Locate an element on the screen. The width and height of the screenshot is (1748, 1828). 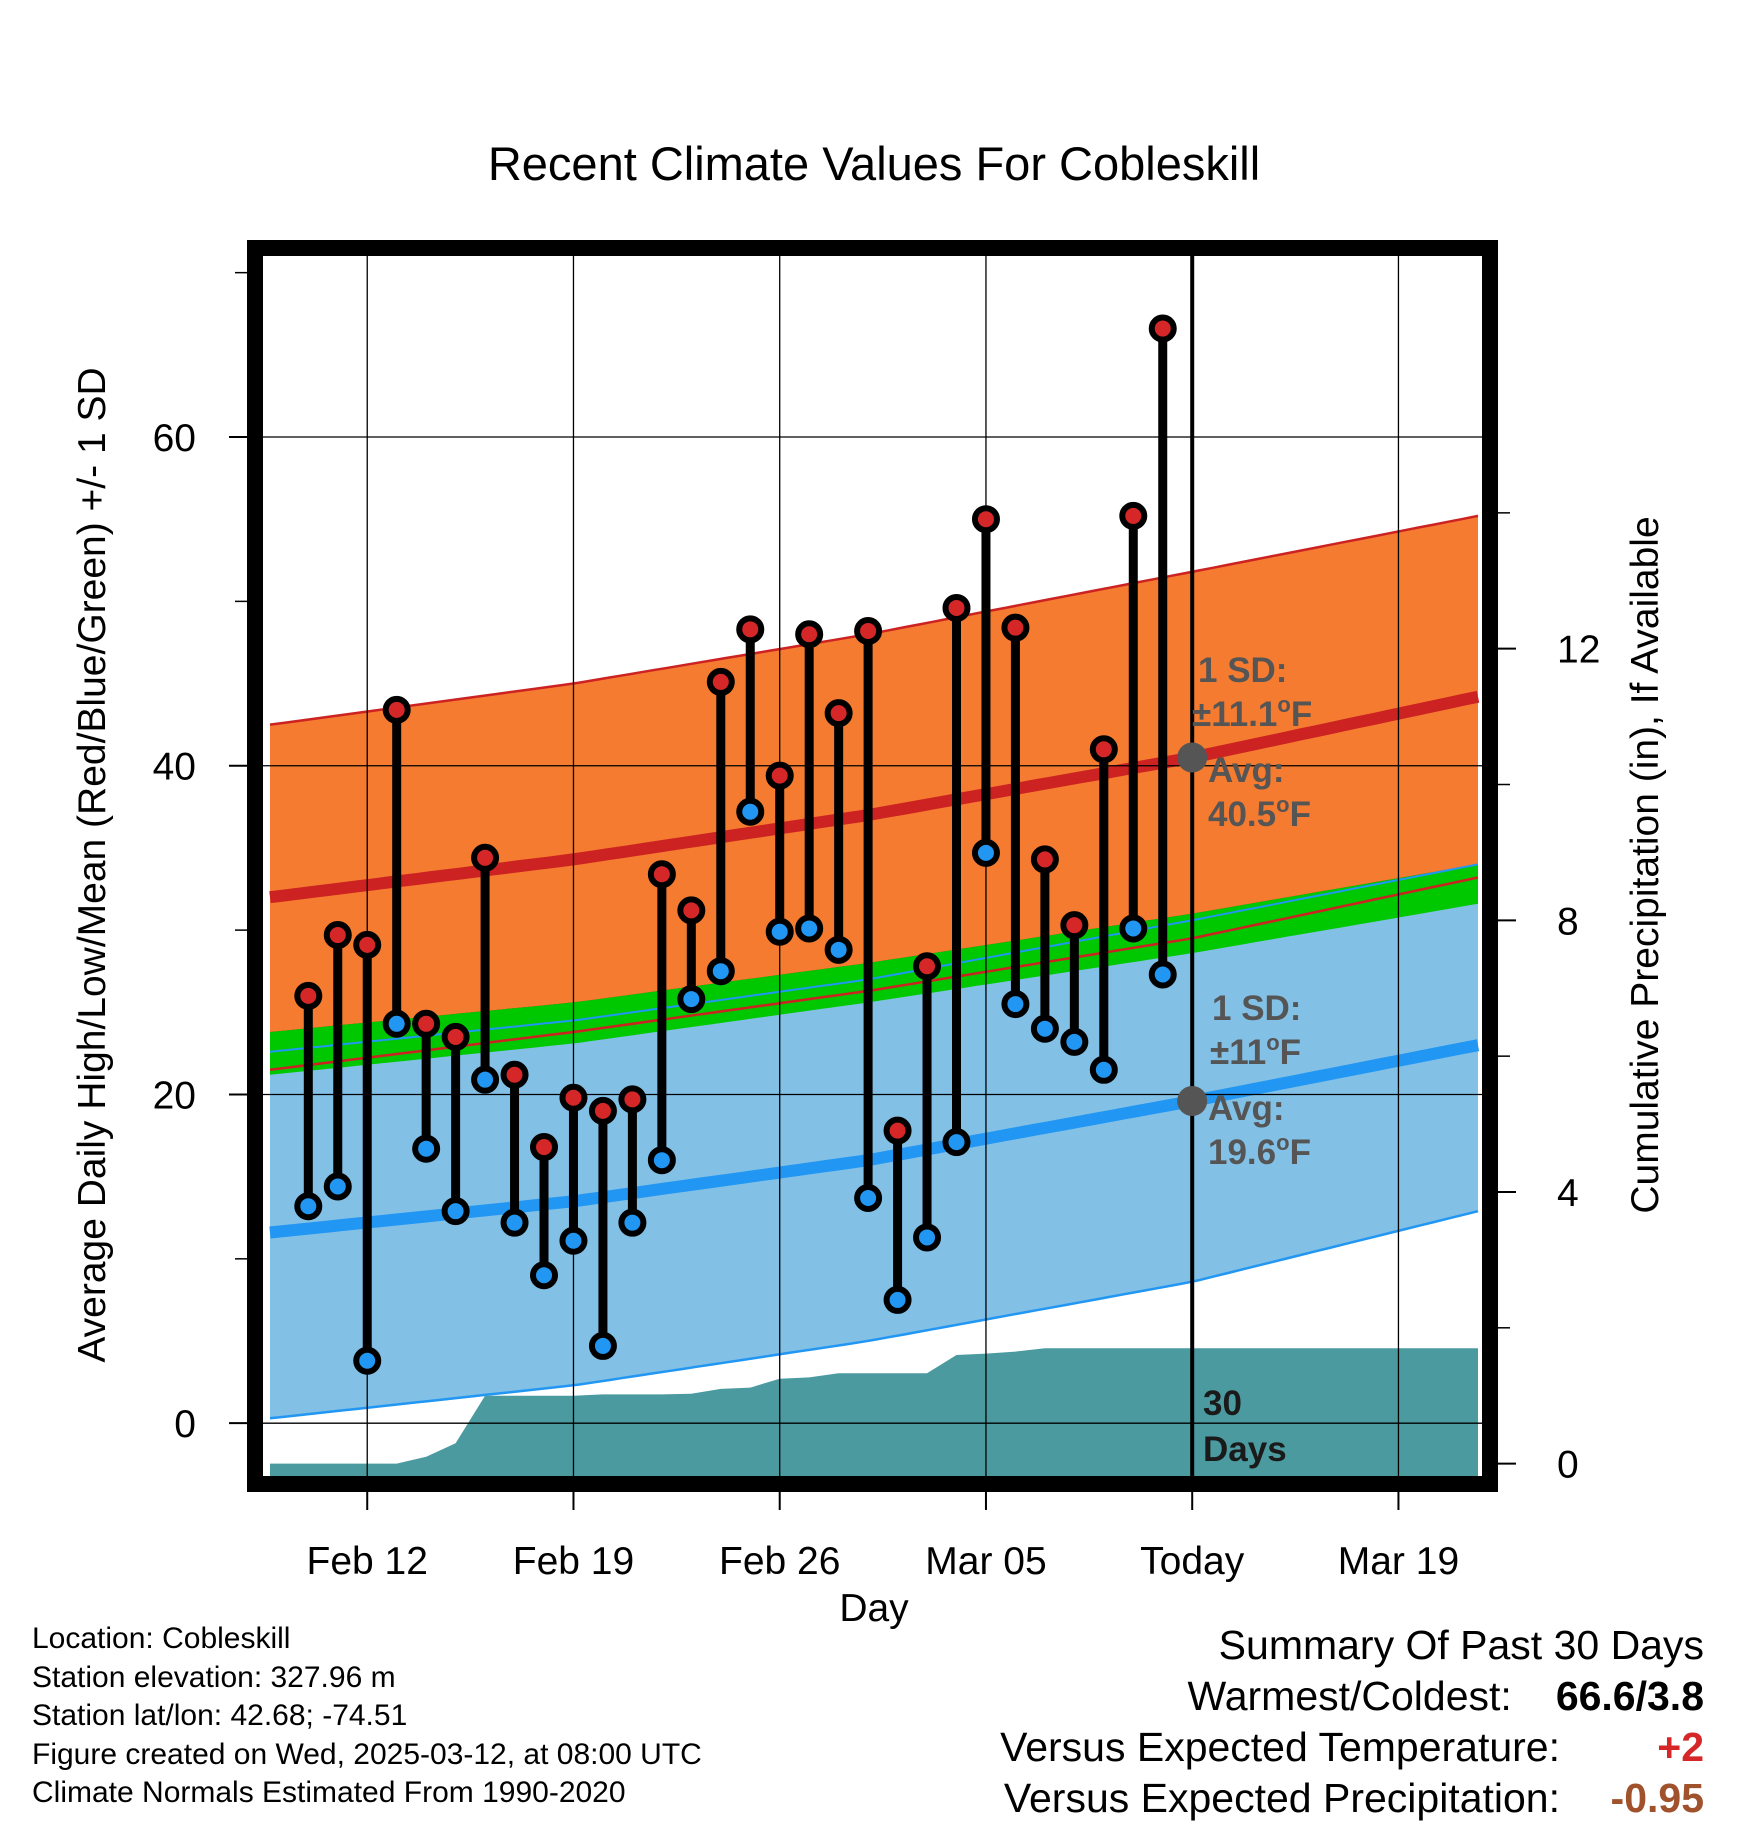
high-avg-label: Avg: is located at coordinates (1246, 770).